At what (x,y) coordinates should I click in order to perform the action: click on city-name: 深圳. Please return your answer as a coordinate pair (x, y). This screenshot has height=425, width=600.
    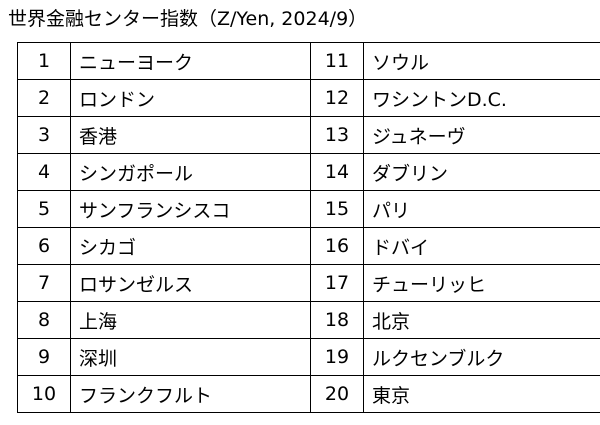
    Looking at the image, I should click on (190, 357).